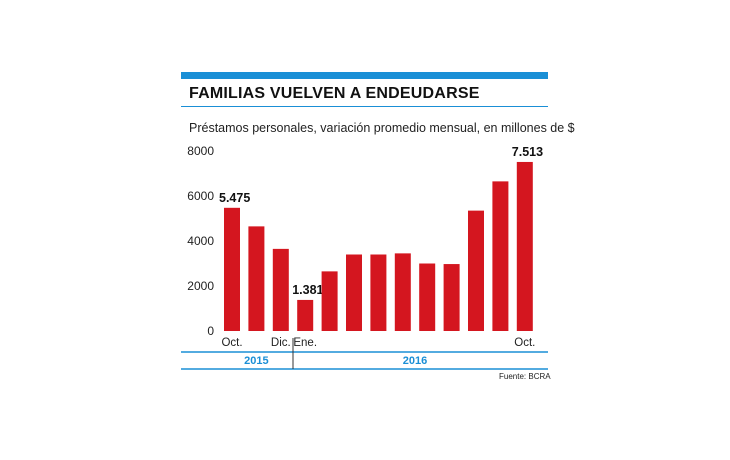 This screenshot has width=730, height=460. I want to click on category-label: Ene., so click(305, 343).